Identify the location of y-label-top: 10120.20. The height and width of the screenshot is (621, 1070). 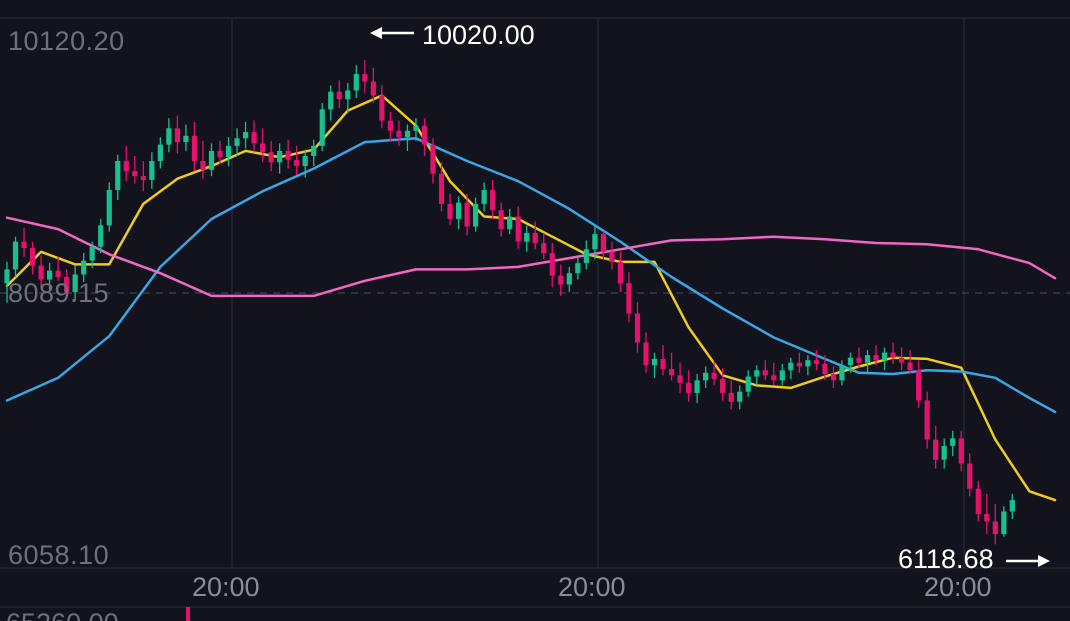
(66, 41).